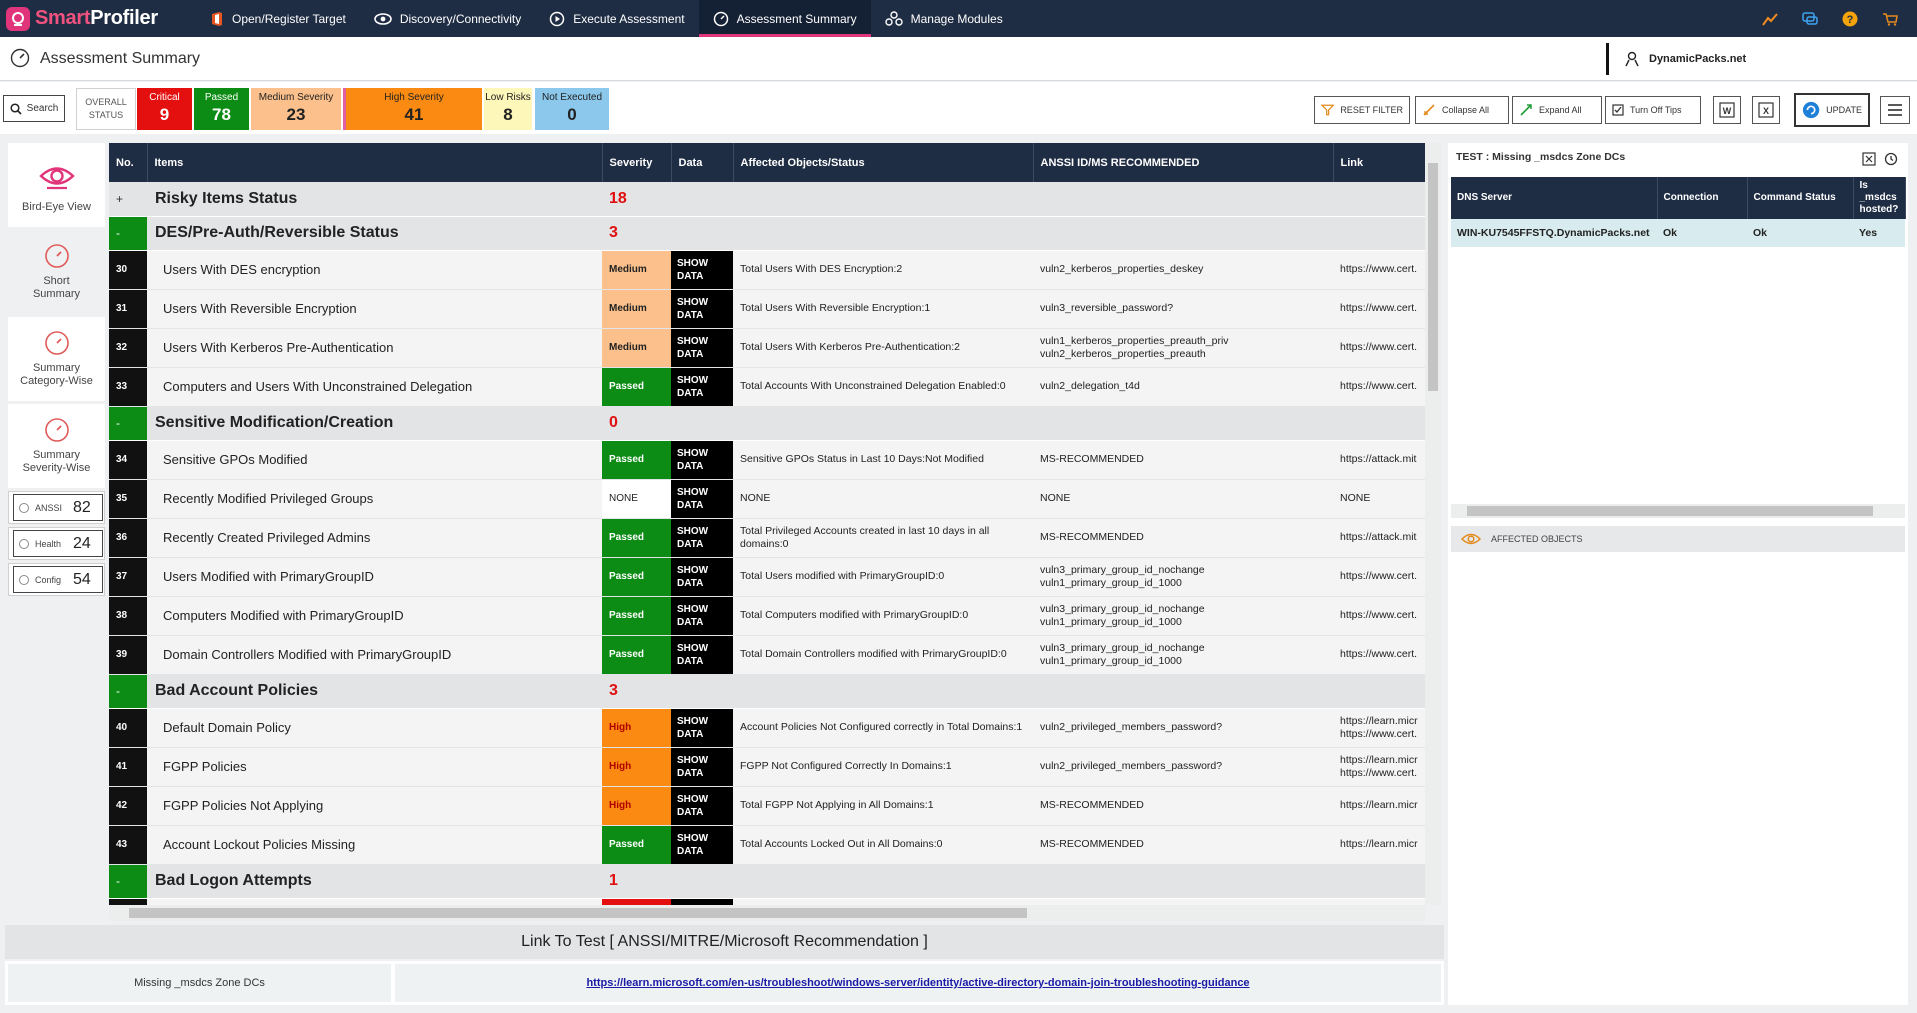 This screenshot has width=1917, height=1013. Describe the element at coordinates (1362, 110) in the screenshot. I see `reset-filter-button: RESET FILTER` at that location.